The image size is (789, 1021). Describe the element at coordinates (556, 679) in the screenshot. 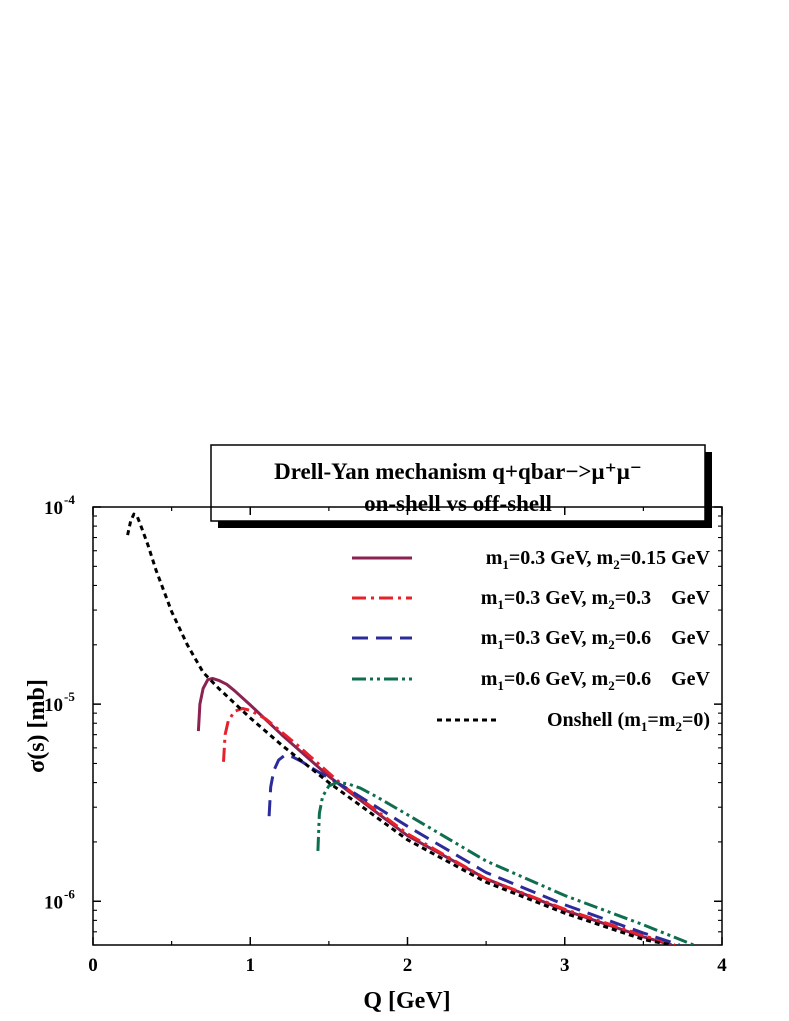

I see `legend-label-part: =0.6 GeV, m` at that location.